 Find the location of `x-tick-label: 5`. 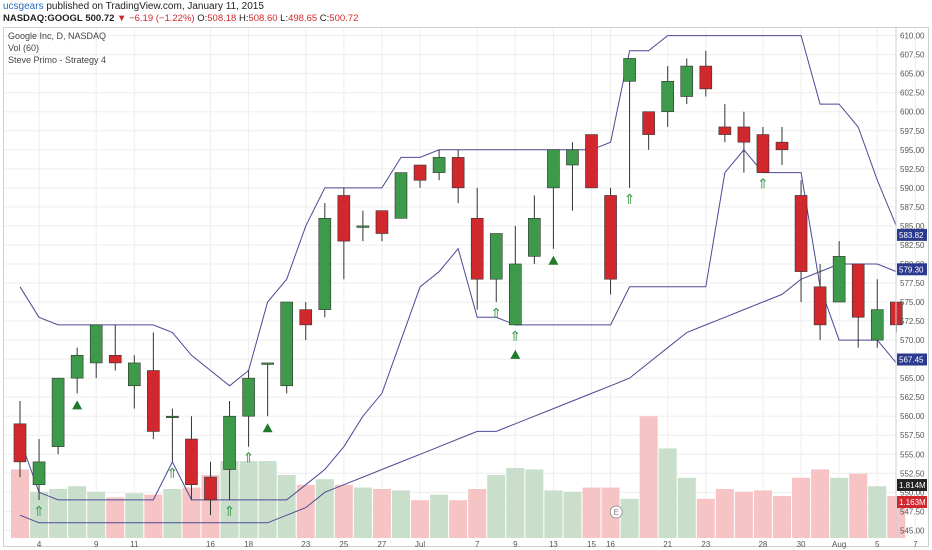

x-tick-label: 5 is located at coordinates (877, 544).